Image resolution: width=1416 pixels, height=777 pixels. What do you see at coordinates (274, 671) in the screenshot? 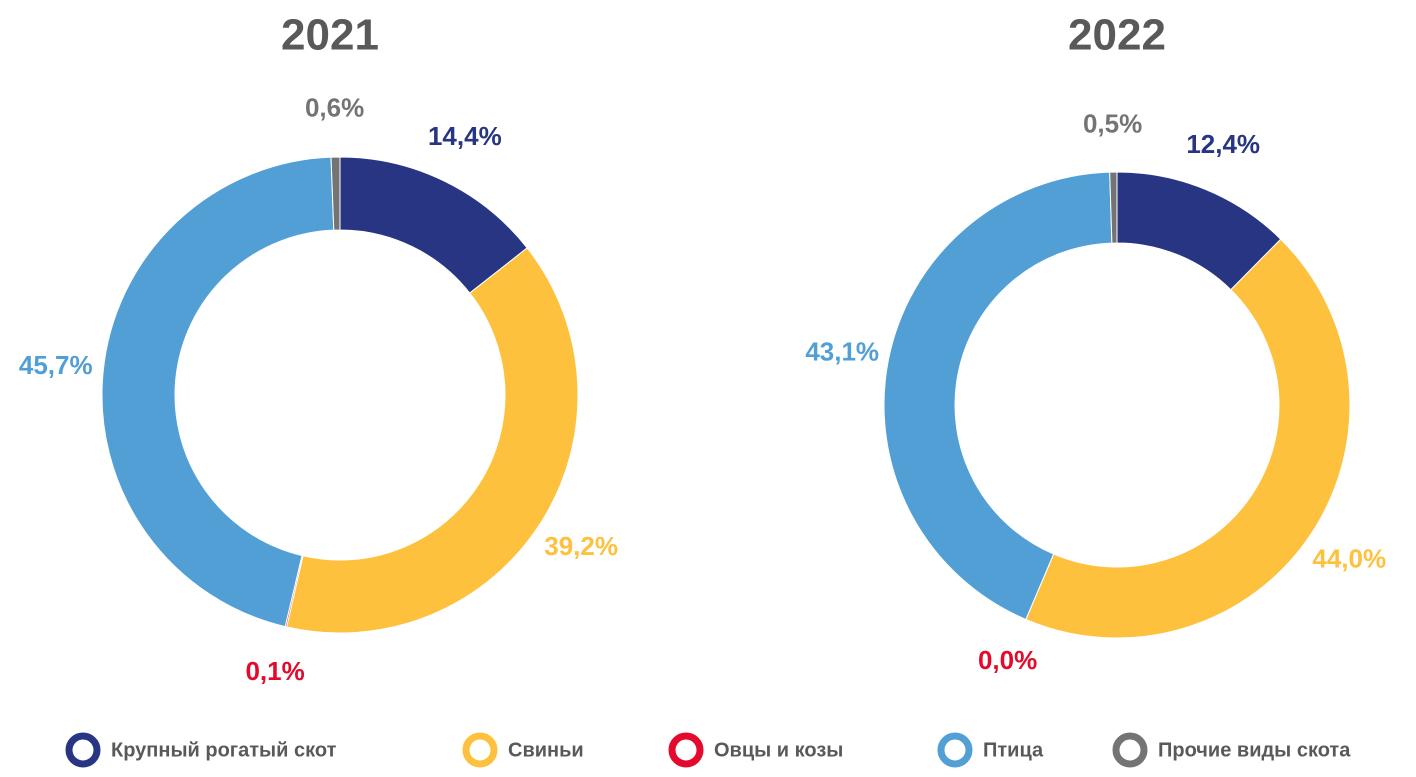
I see `data-label: 0,1%` at bounding box center [274, 671].